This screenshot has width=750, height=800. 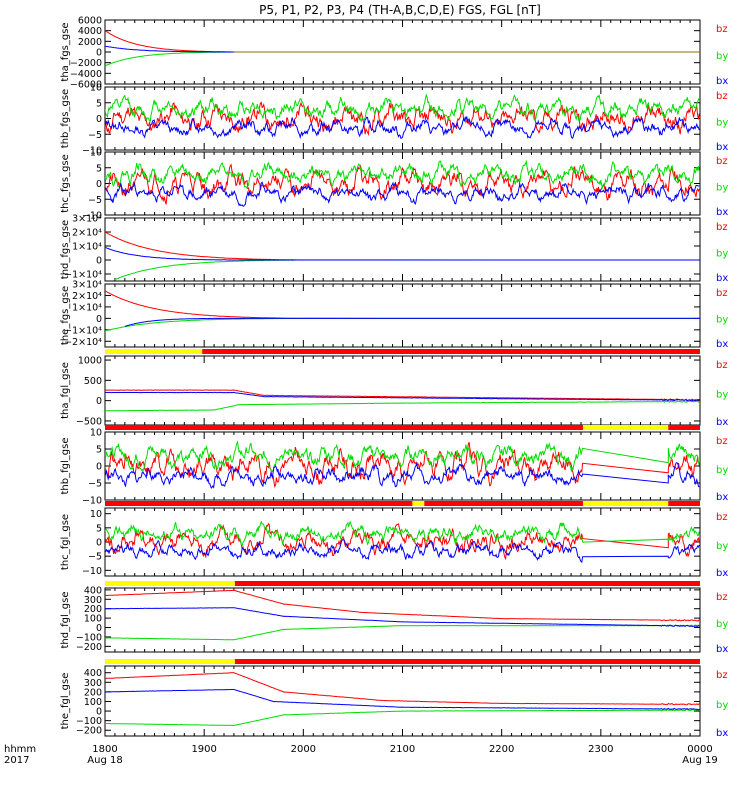 I want to click on time-axis-unit-label: hhmm, so click(x=20, y=749).